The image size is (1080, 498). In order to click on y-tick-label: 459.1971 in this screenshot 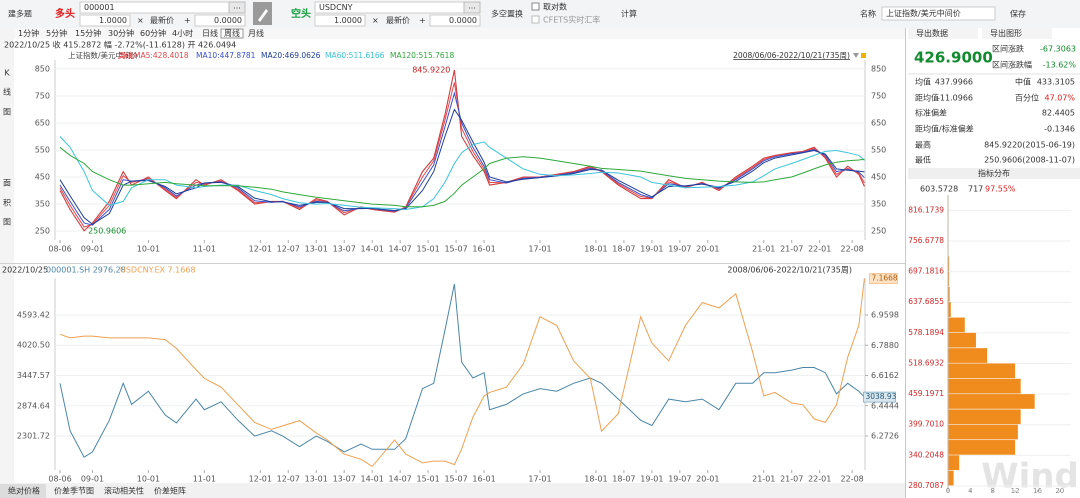, I will do `click(926, 393)`.